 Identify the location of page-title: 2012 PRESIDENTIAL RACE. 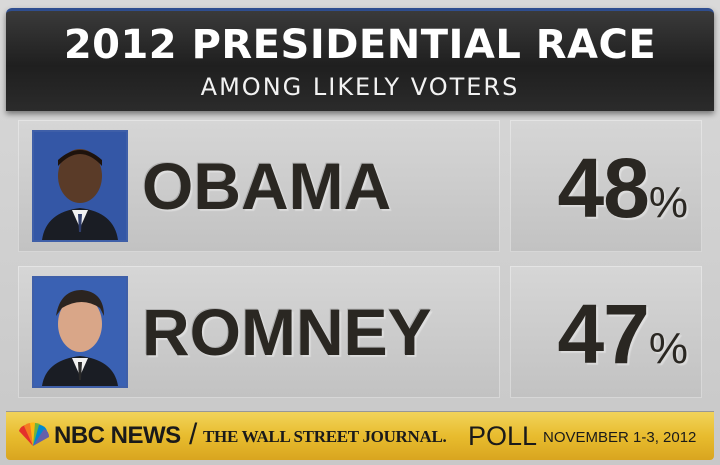
(360, 45).